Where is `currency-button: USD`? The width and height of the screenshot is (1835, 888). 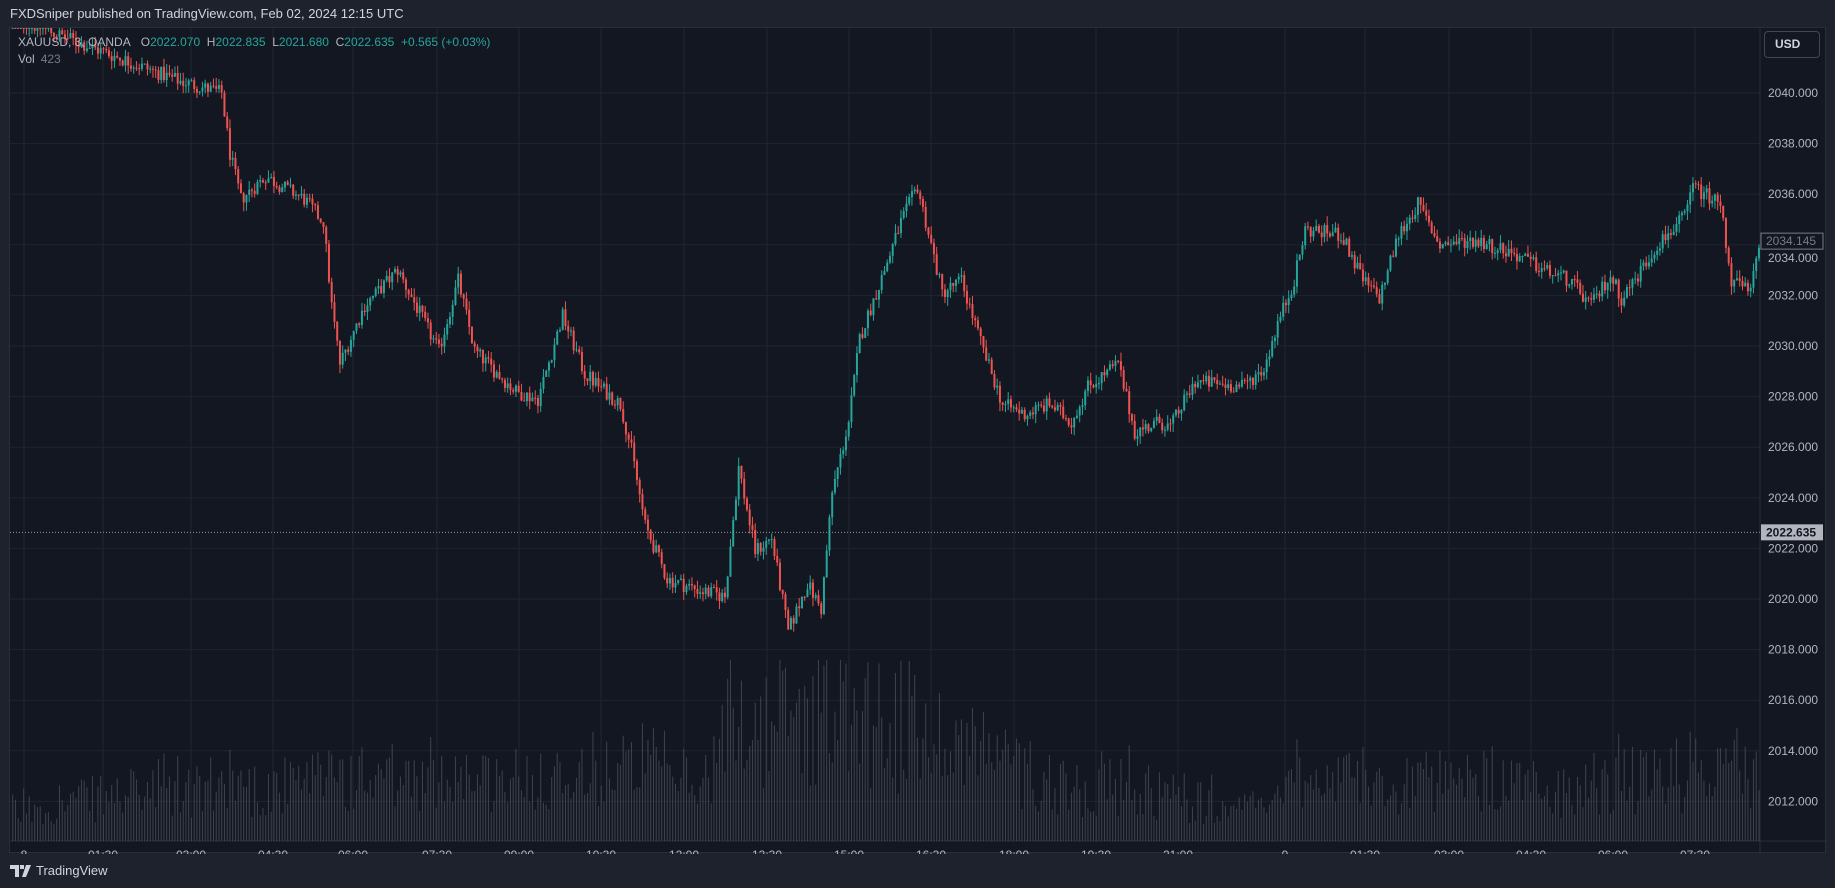 currency-button: USD is located at coordinates (1792, 44).